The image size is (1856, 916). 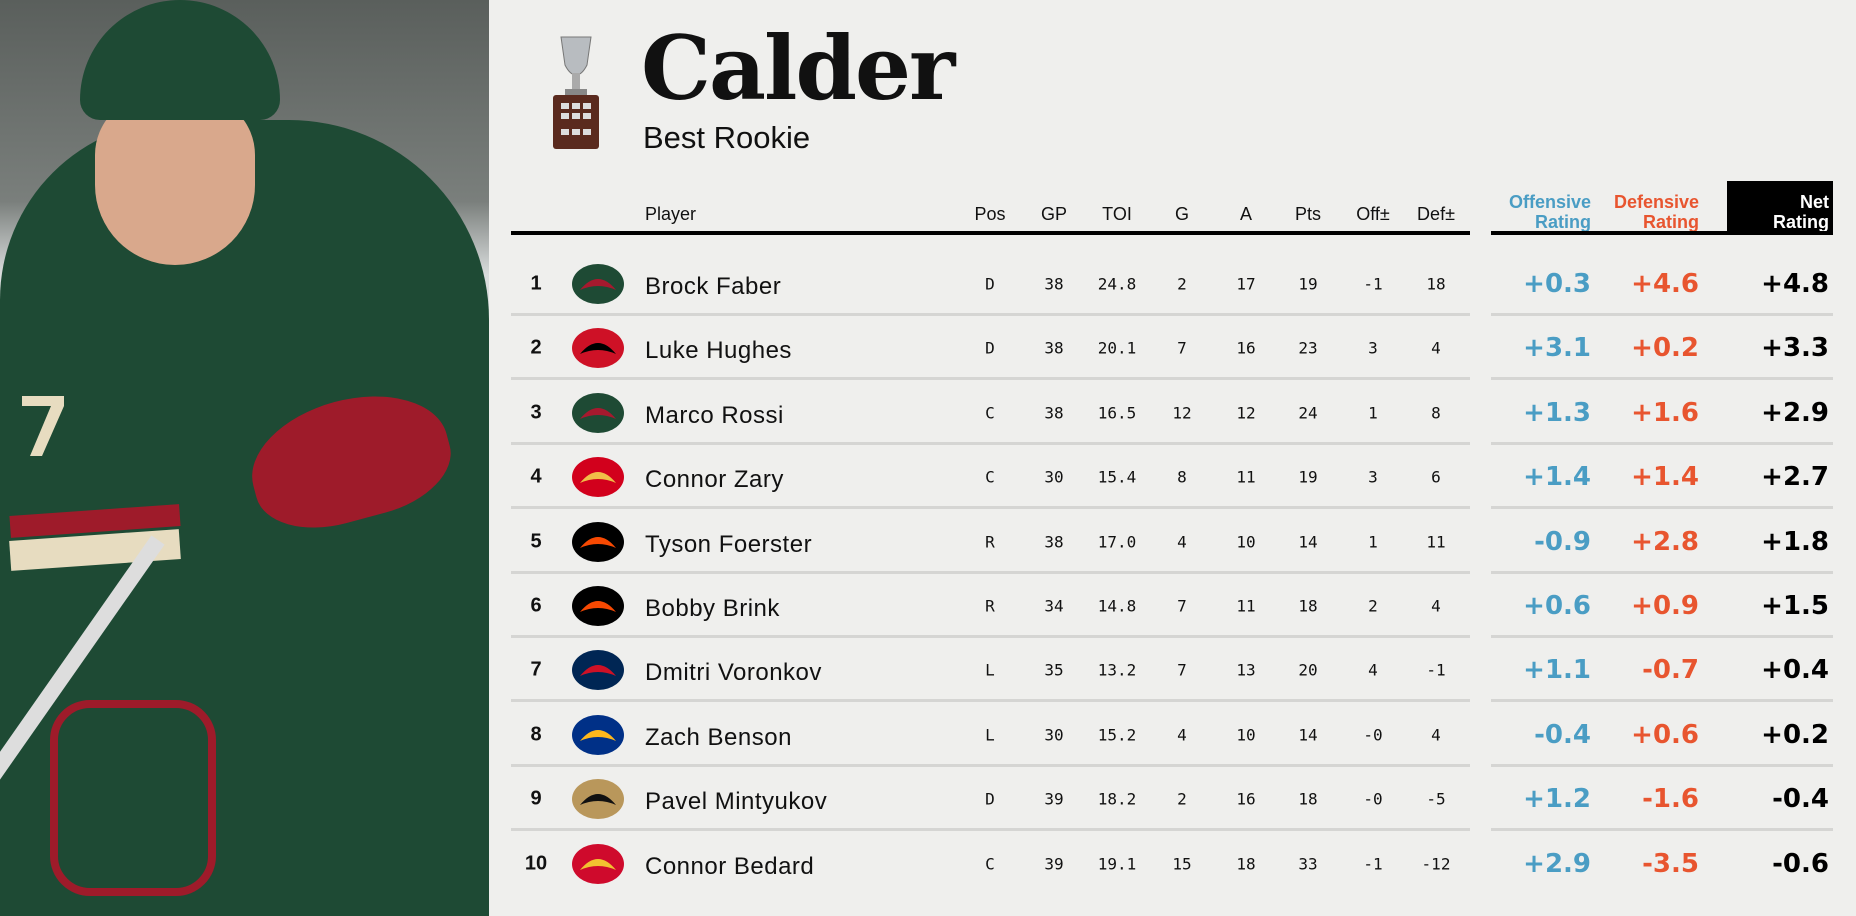 I want to click on stat-gp: 38, so click(x=1054, y=284).